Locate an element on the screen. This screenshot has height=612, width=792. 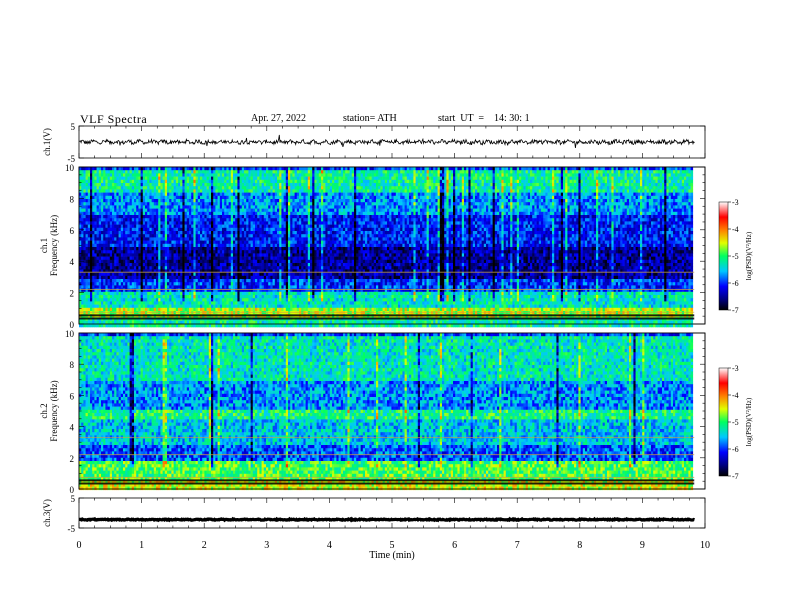
x-tick-label: 3 is located at coordinates (266, 545).